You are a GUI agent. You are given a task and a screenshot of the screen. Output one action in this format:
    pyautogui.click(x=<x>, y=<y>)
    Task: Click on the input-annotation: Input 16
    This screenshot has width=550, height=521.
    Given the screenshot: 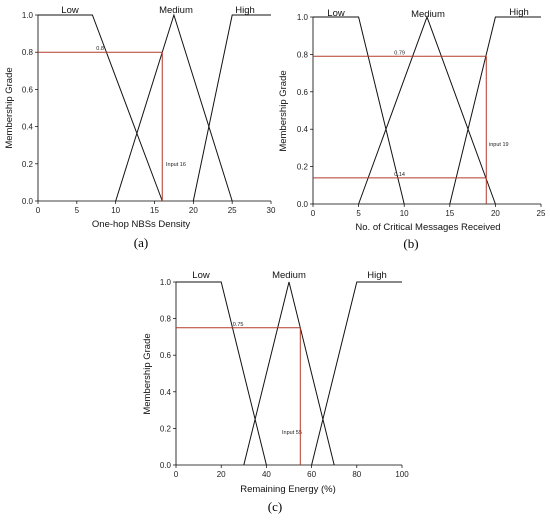 What is the action you would take?
    pyautogui.click(x=176, y=165)
    